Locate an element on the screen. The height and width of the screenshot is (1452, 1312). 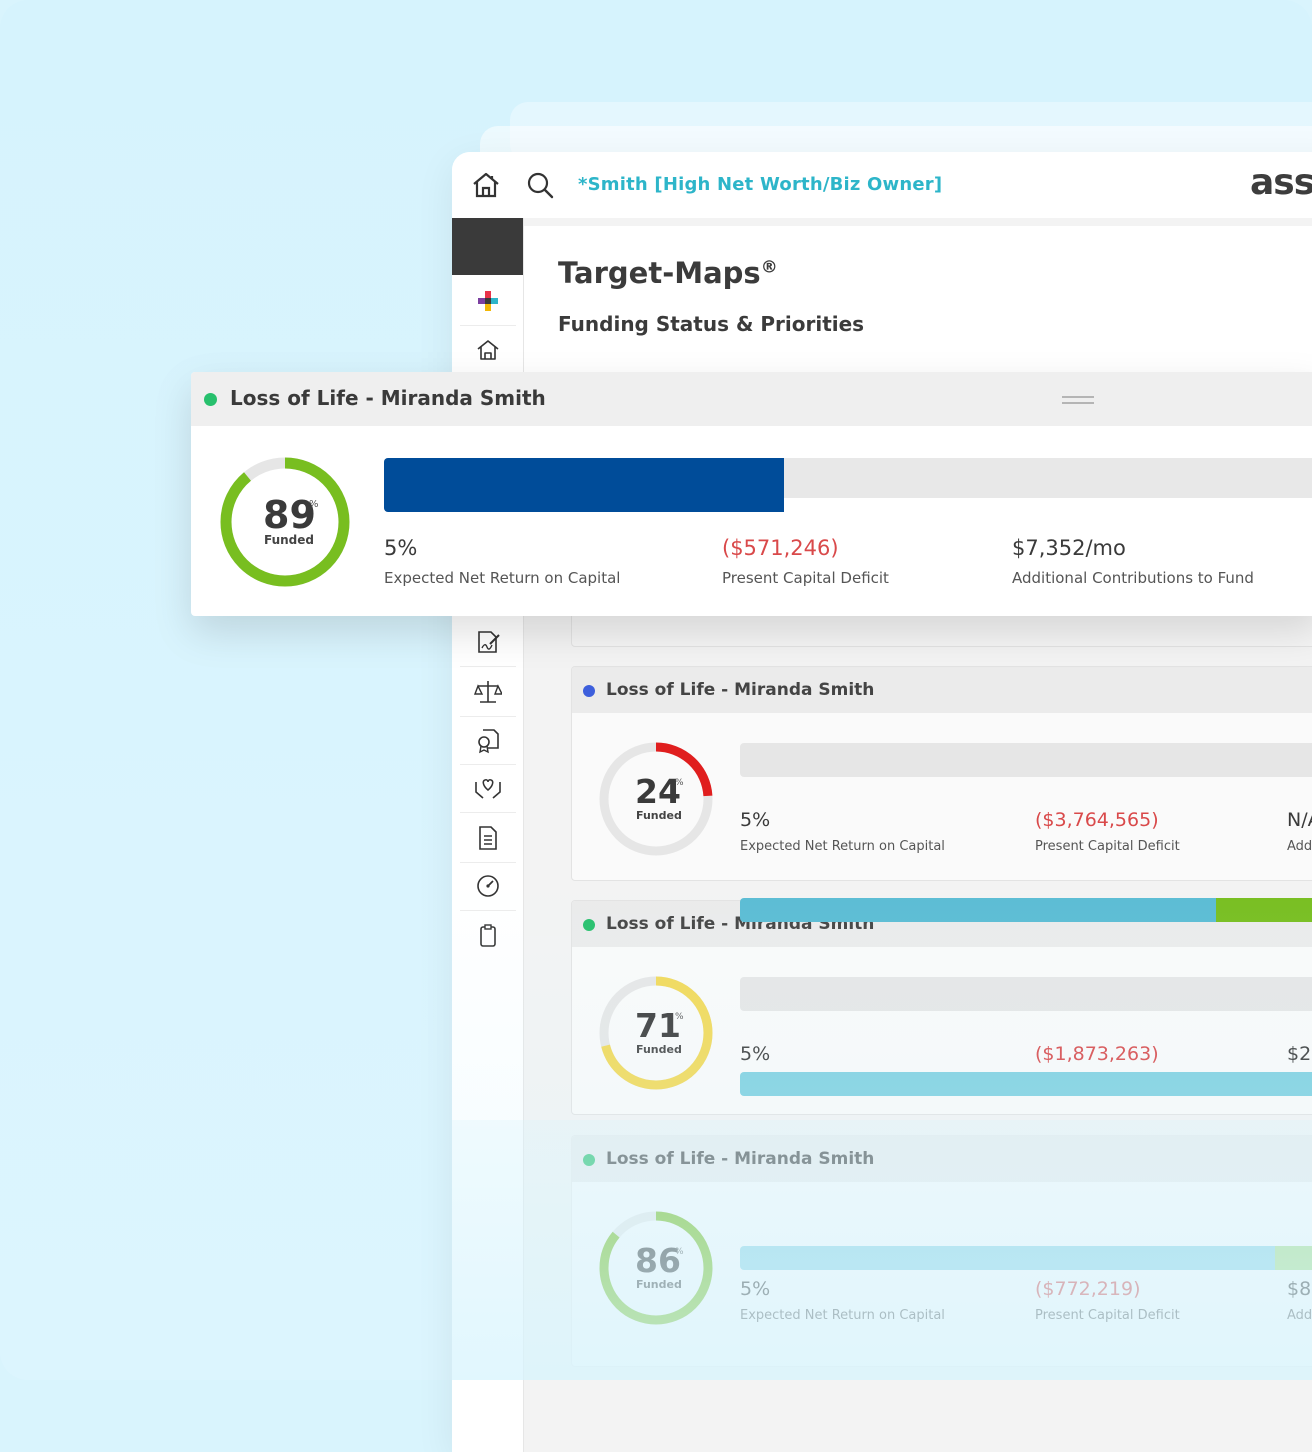
metric-value: ($571,246) is located at coordinates (780, 548).